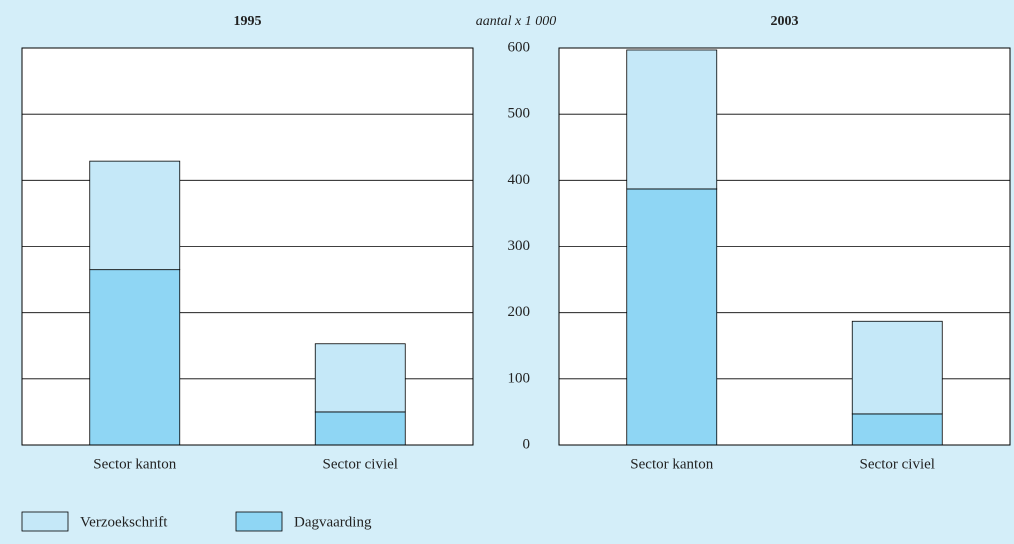 This screenshot has width=1014, height=544. What do you see at coordinates (519, 312) in the screenshot?
I see `y-tick-label: 200` at bounding box center [519, 312].